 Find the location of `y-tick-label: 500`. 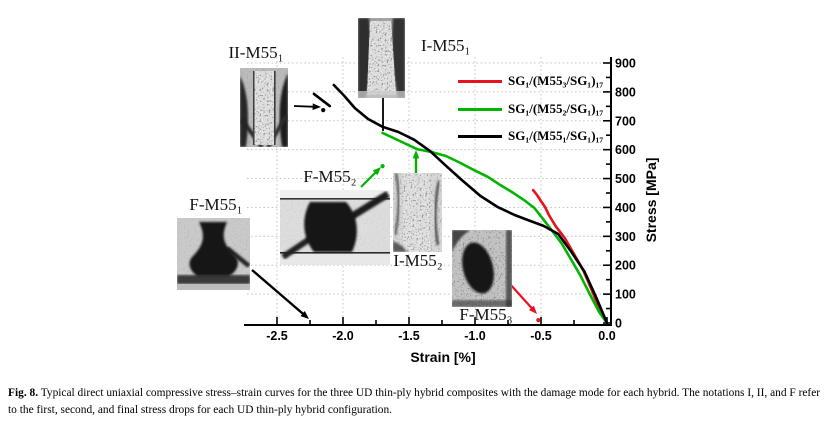

y-tick-label: 500 is located at coordinates (625, 179).